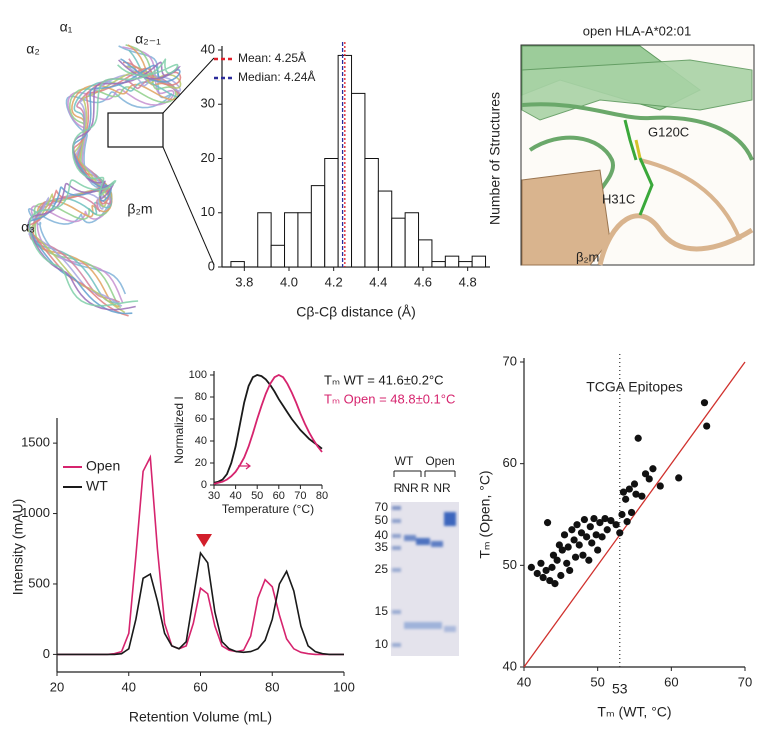 This screenshot has width=758, height=733. I want to click on closeup-cartoon, so click(637, 155).